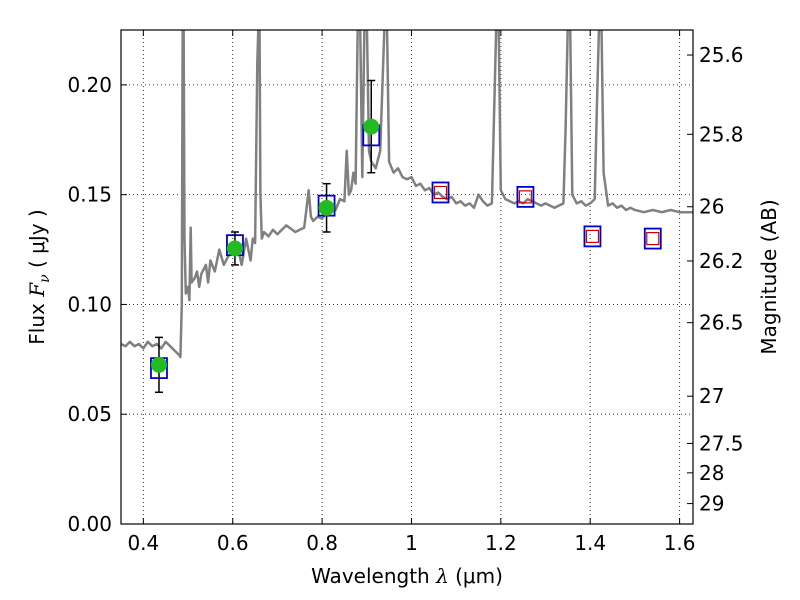 This screenshot has height=600, width=800. I want to click on mag-tick-label: 26, so click(711, 207).